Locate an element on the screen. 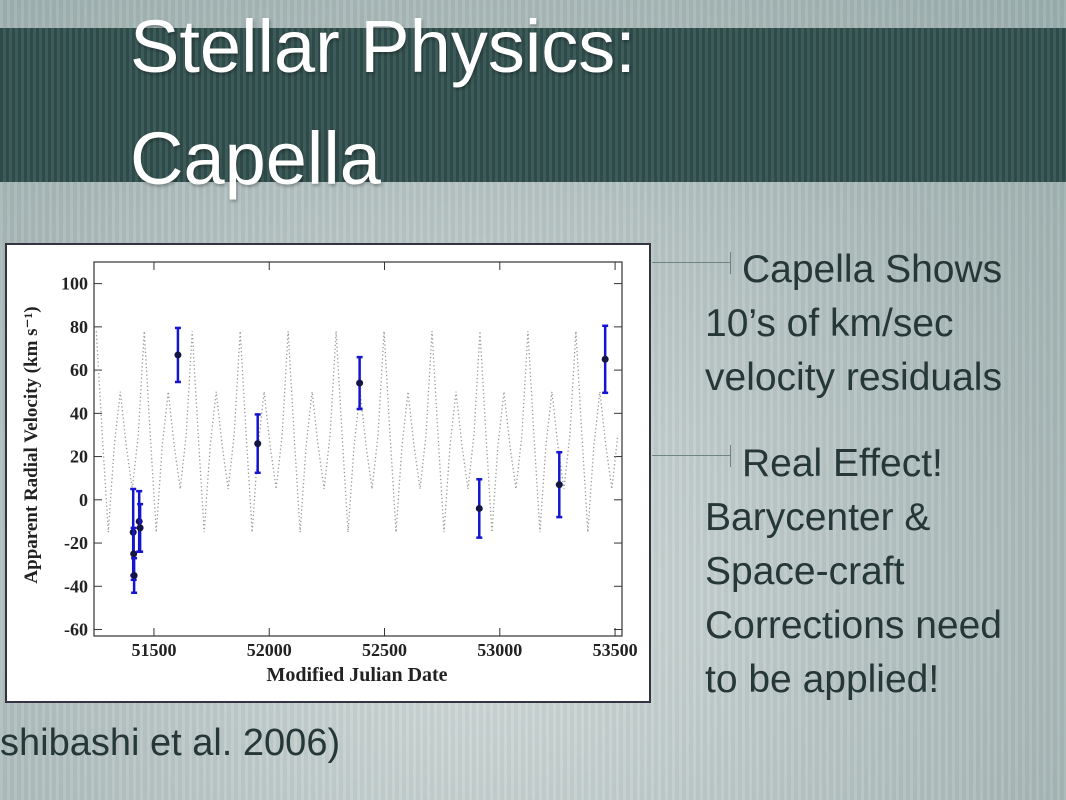  bullet-line: Capella Shows is located at coordinates (872, 269).